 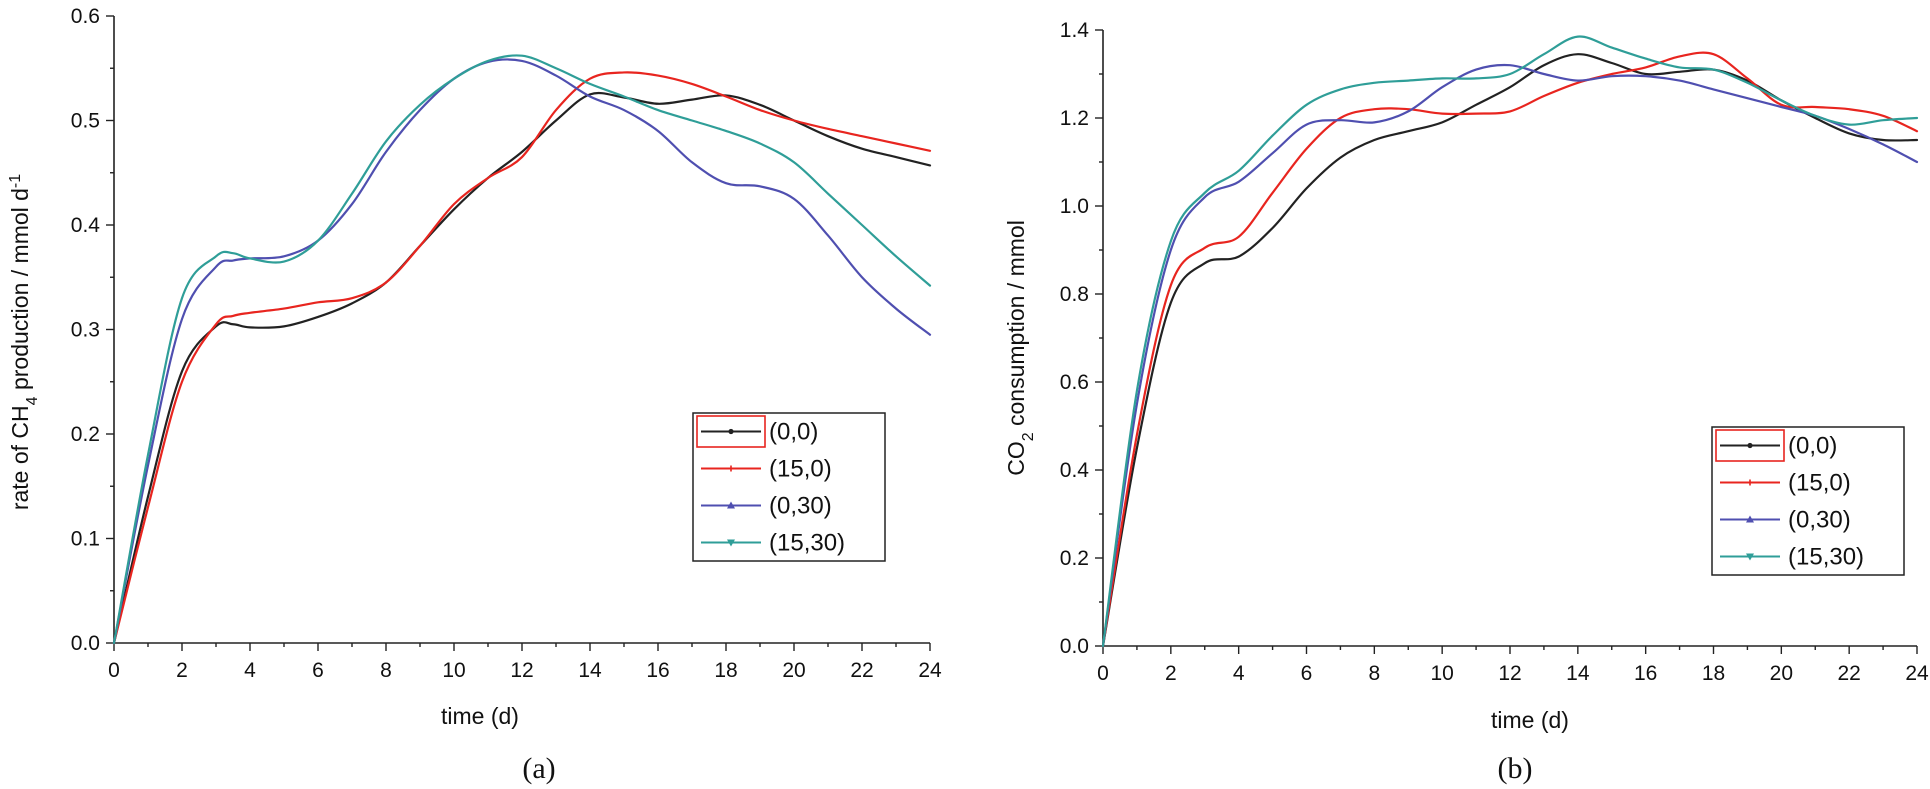 I want to click on y-axis-label: rate of CH4 production / mmol d-1, so click(x=24, y=342).